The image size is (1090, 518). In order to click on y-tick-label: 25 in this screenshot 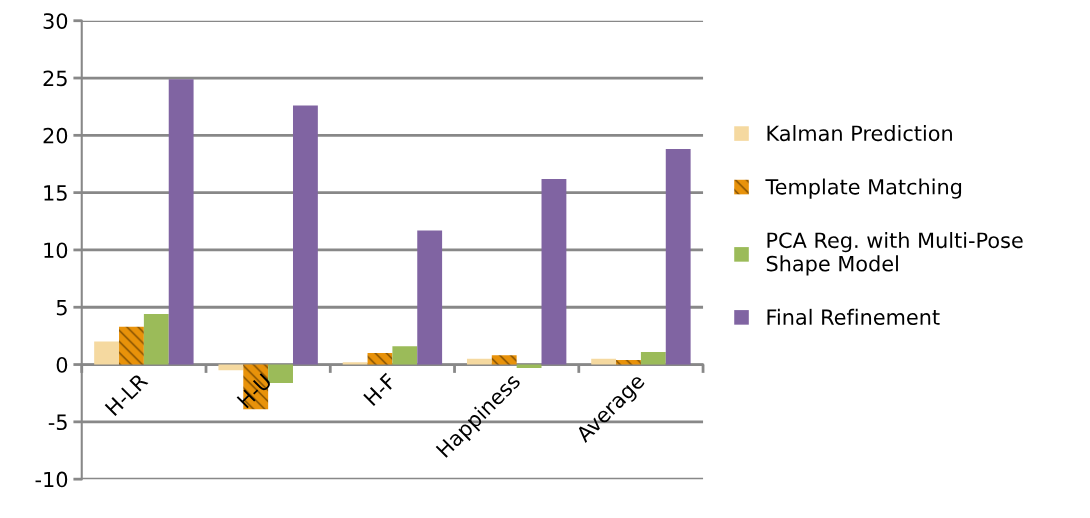, I will do `click(55, 78)`.